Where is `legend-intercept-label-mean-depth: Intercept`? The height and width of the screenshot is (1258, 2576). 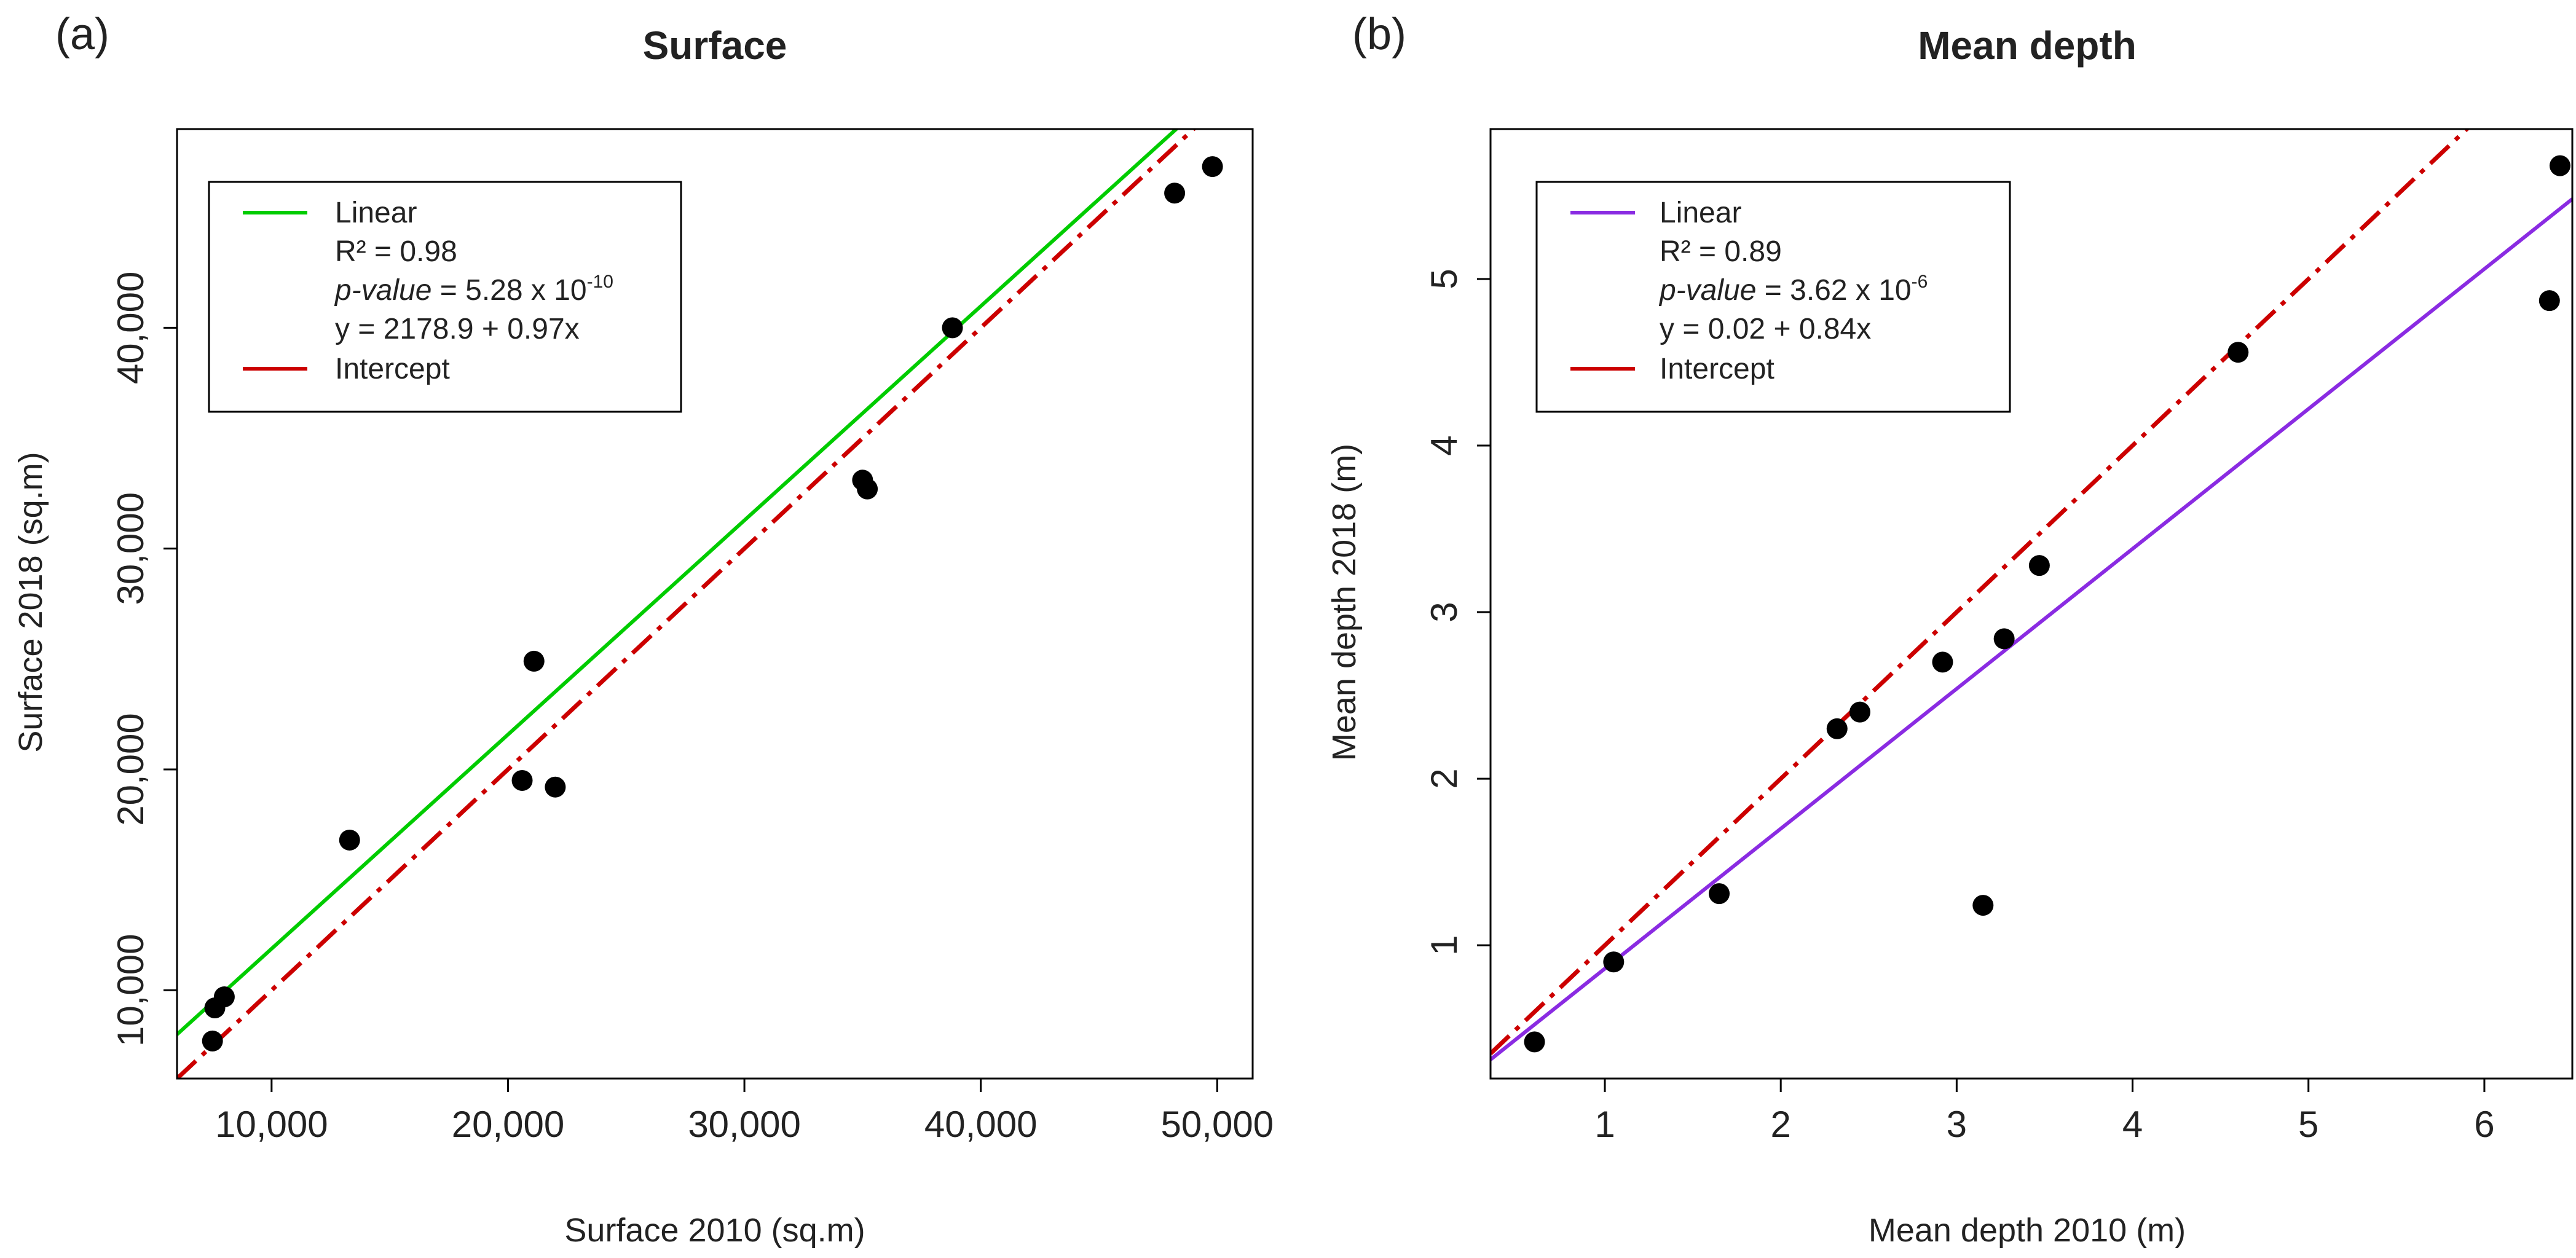 legend-intercept-label-mean-depth: Intercept is located at coordinates (1717, 369).